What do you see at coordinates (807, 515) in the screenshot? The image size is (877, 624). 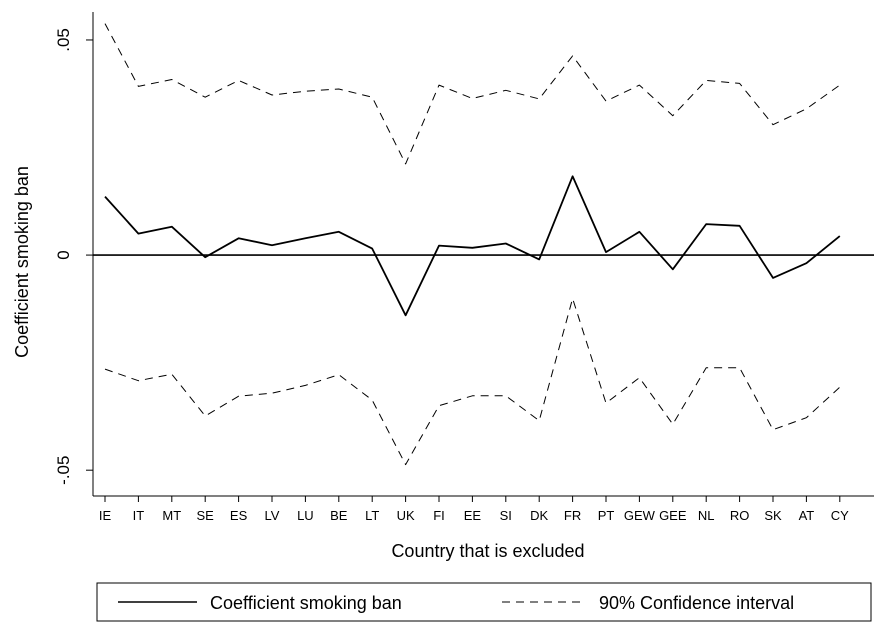 I see `x-tick-label: AT` at bounding box center [807, 515].